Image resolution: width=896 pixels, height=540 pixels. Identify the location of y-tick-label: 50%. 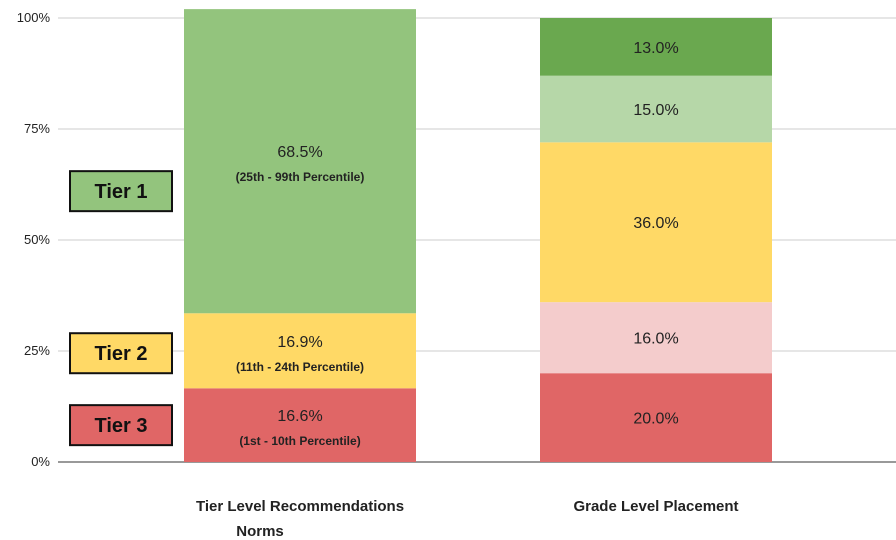
(37, 239).